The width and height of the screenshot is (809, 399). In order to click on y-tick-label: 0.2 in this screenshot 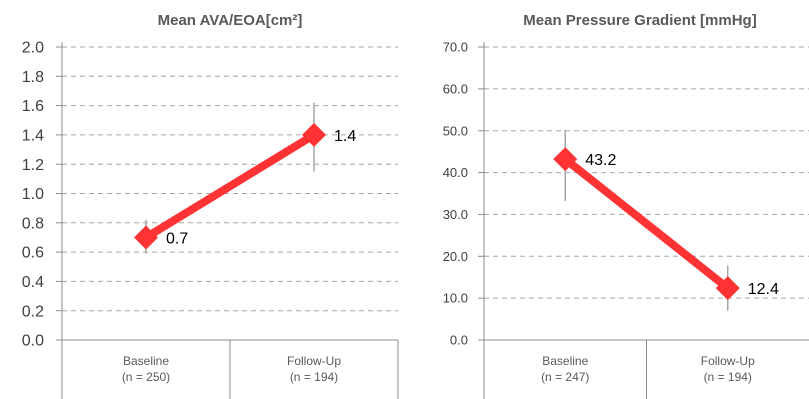, I will do `click(33, 311)`.